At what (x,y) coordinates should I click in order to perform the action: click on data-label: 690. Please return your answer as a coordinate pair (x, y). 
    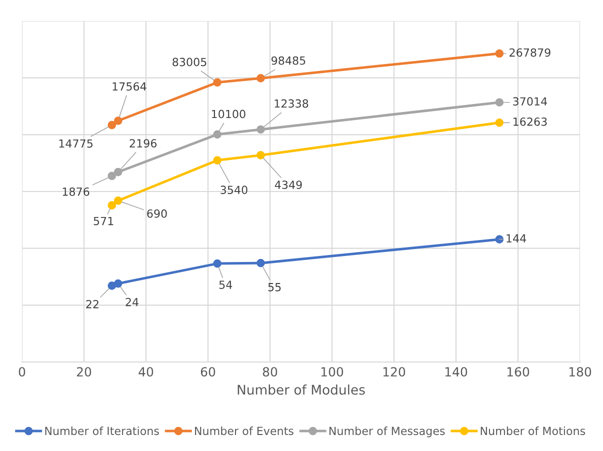
    Looking at the image, I should click on (157, 213).